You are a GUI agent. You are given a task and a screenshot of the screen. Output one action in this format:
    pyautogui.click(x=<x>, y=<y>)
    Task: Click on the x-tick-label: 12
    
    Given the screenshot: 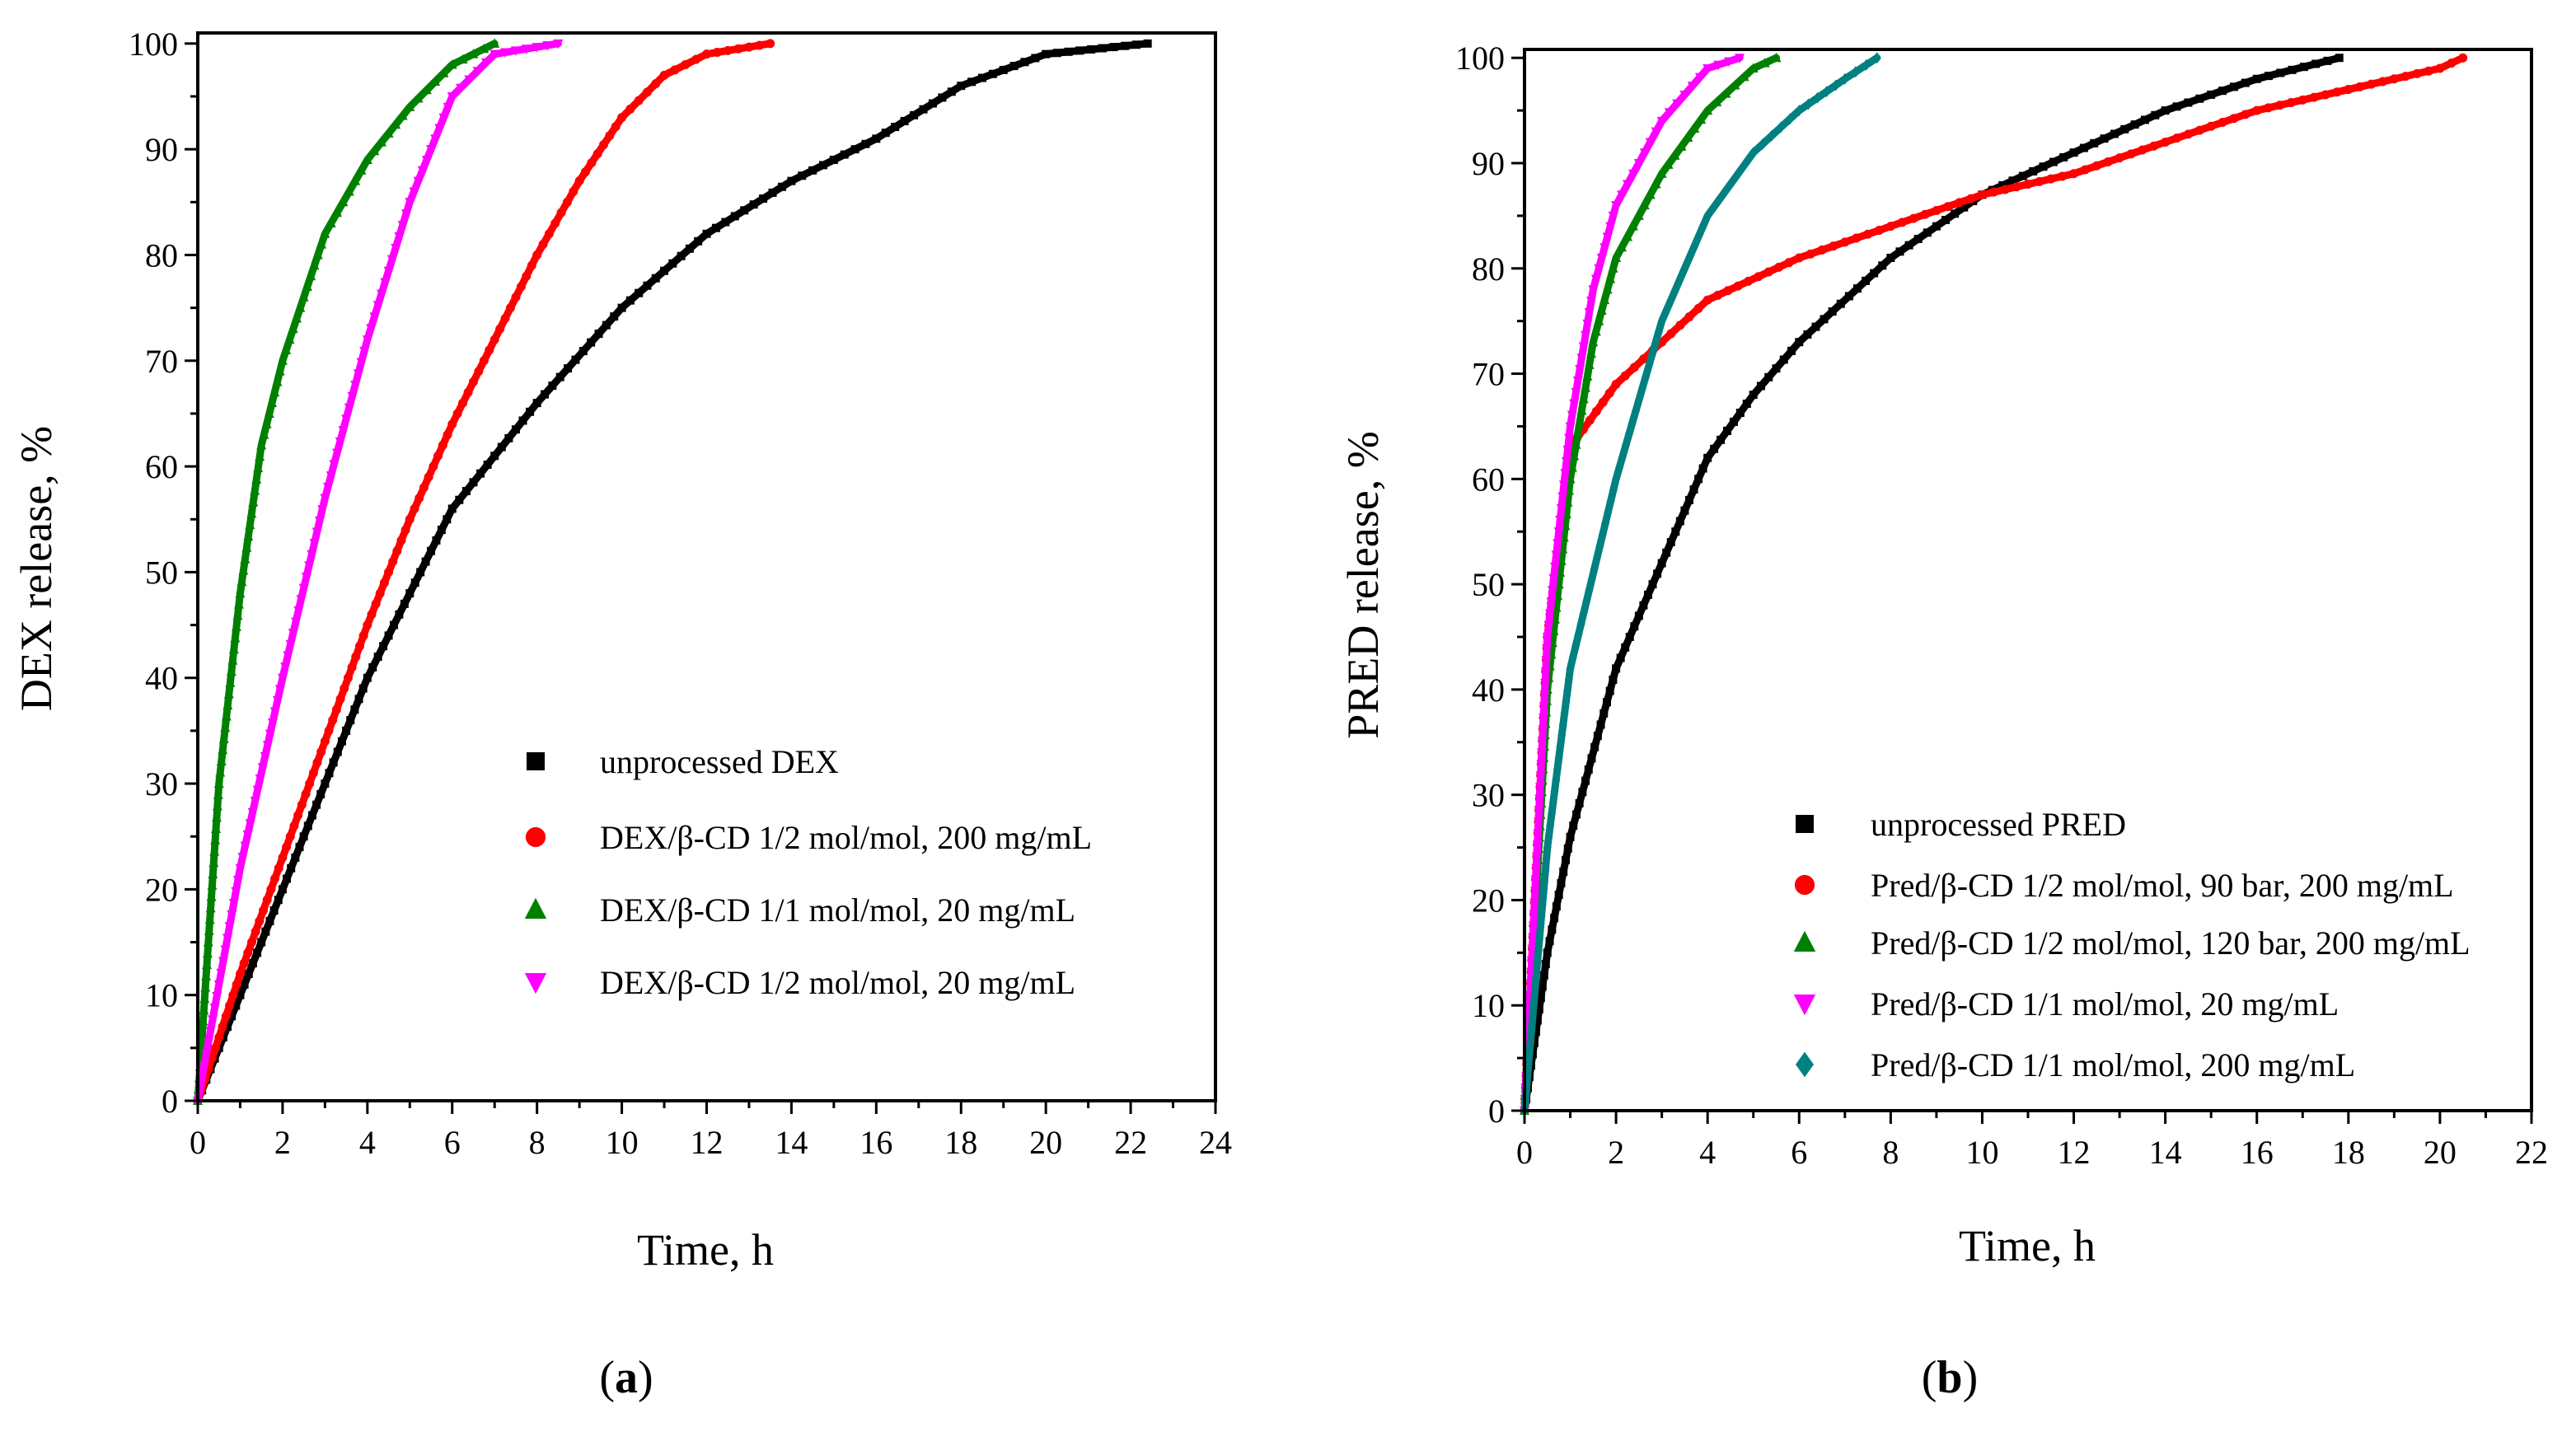 What is the action you would take?
    pyautogui.click(x=2074, y=1152)
    